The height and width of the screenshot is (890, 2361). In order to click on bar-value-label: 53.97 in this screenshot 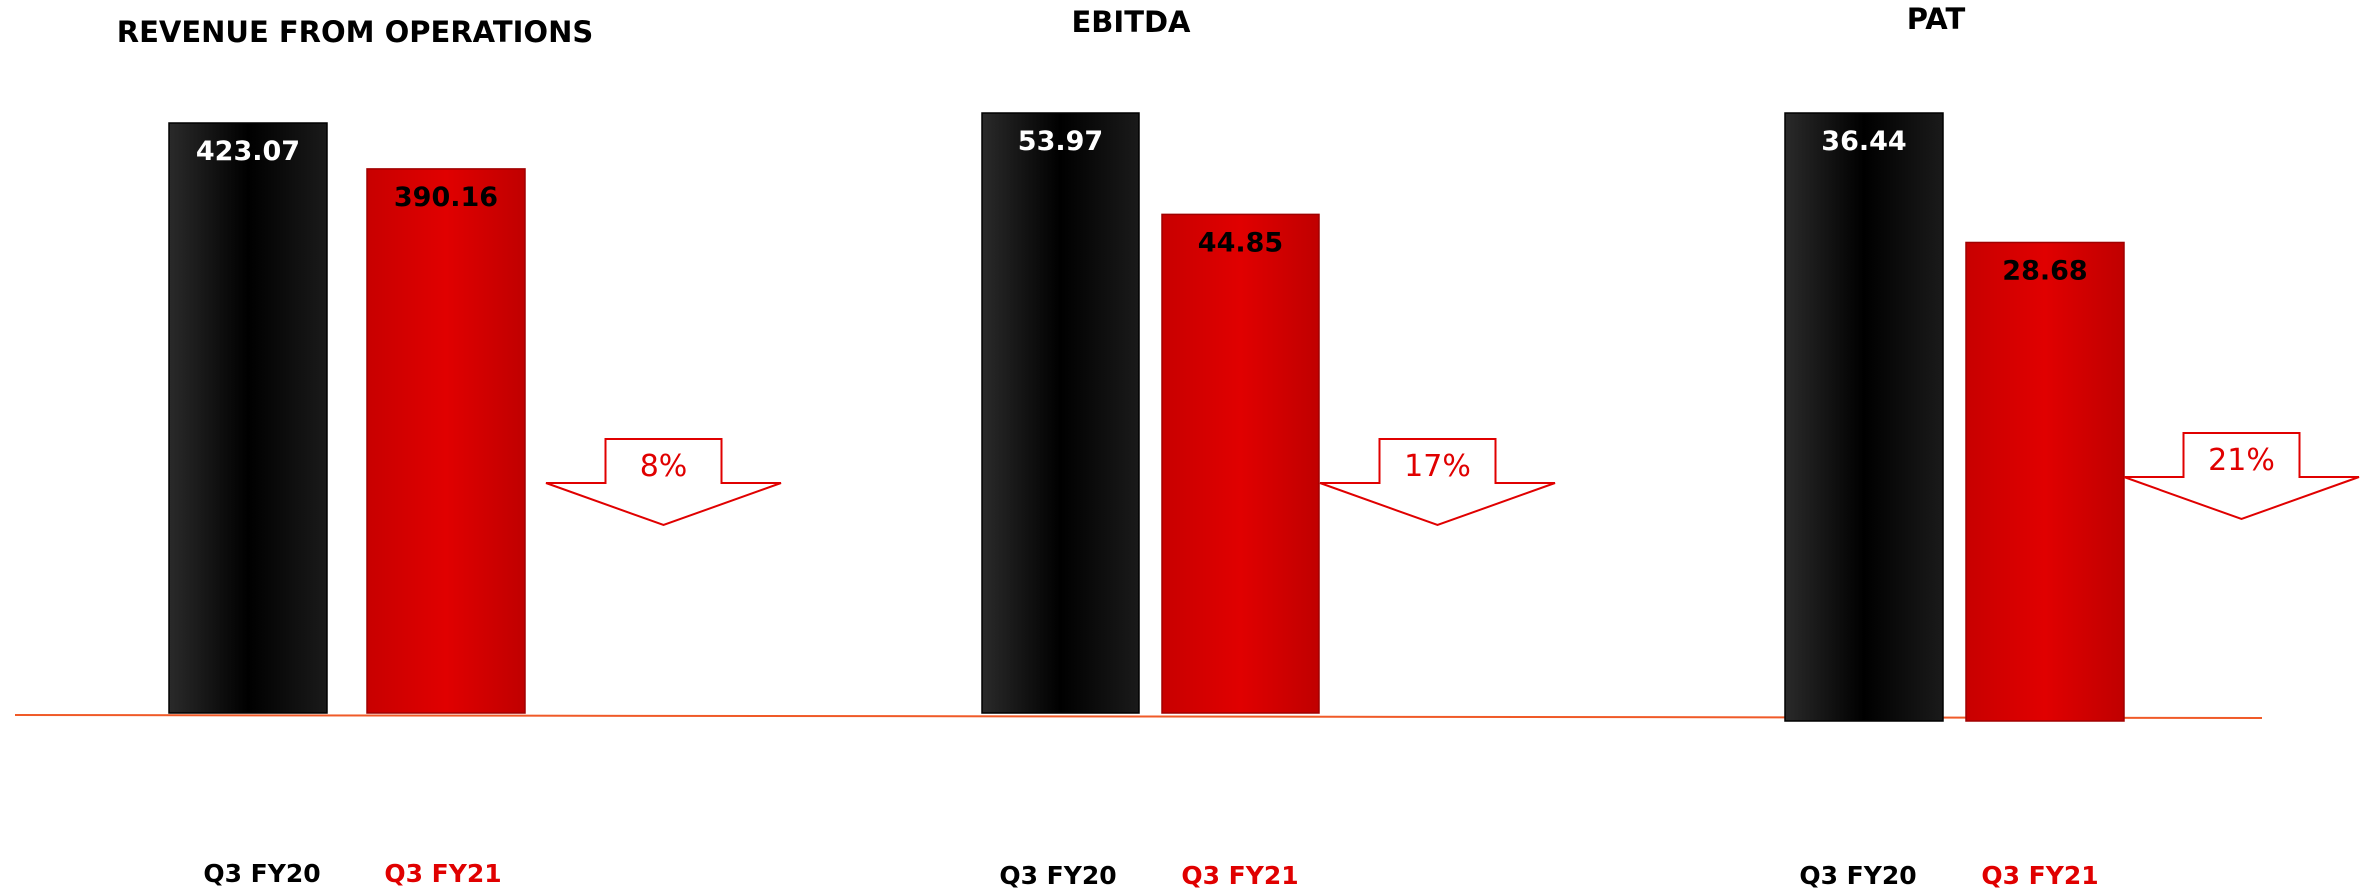, I will do `click(1060, 141)`.